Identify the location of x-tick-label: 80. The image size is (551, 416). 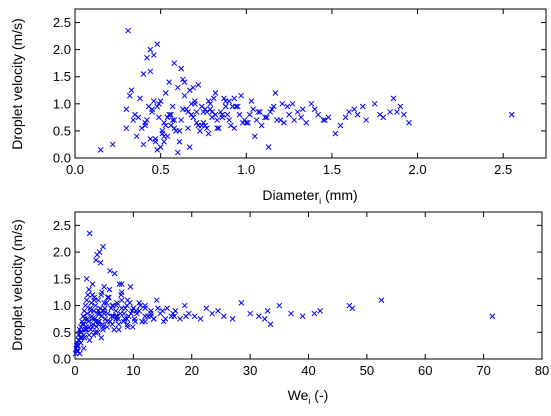
(542, 370).